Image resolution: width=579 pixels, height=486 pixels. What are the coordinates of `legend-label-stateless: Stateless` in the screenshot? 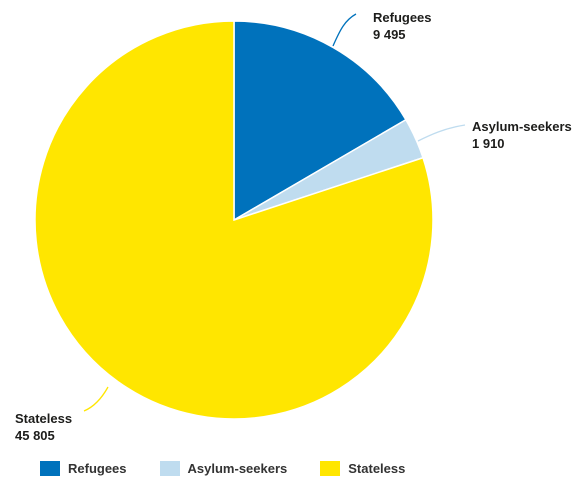 It's located at (377, 468).